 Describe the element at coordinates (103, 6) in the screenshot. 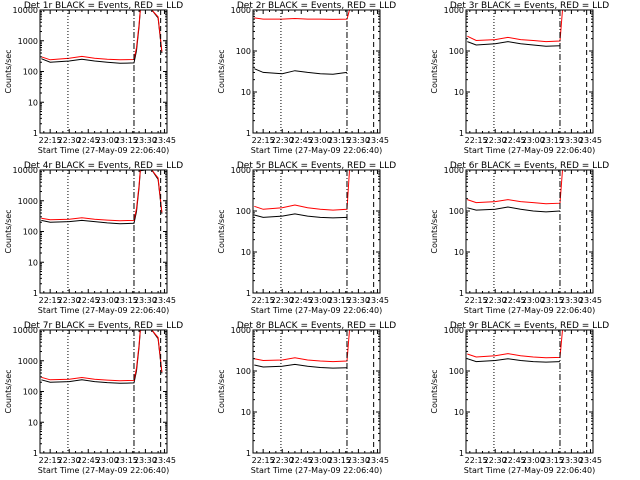

I see `panel-title: Det 1r BLACK = Events, RED = LLD` at that location.